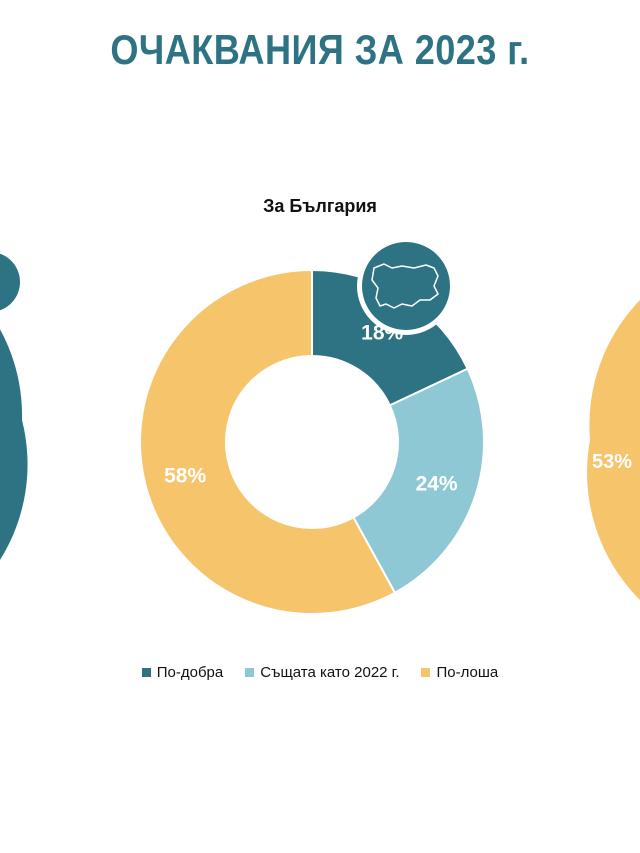  Describe the element at coordinates (14, 406) in the screenshot. I see `left-partial-chart` at that location.